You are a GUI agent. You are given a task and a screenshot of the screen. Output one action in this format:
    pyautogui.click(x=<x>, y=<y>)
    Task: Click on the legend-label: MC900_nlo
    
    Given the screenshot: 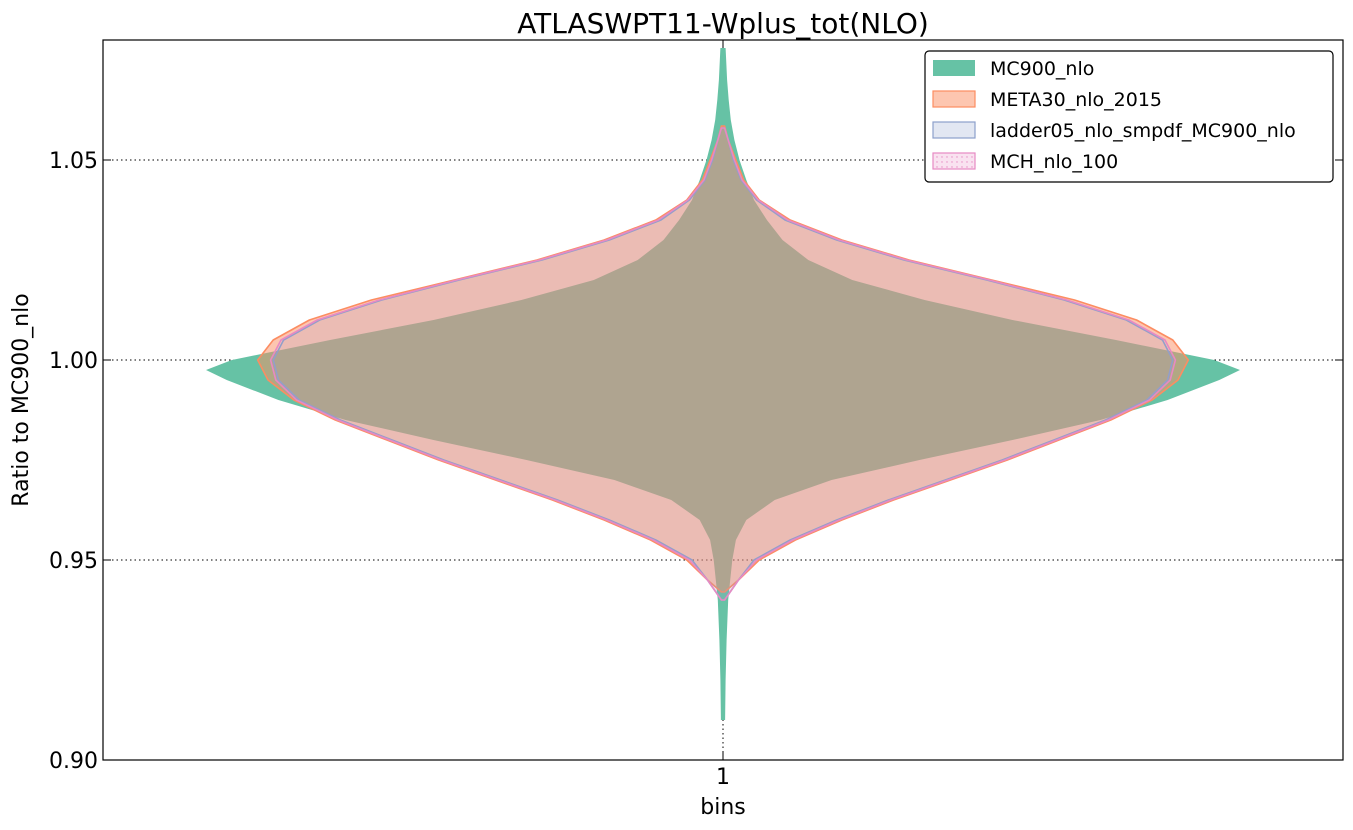 What is the action you would take?
    pyautogui.click(x=1042, y=69)
    